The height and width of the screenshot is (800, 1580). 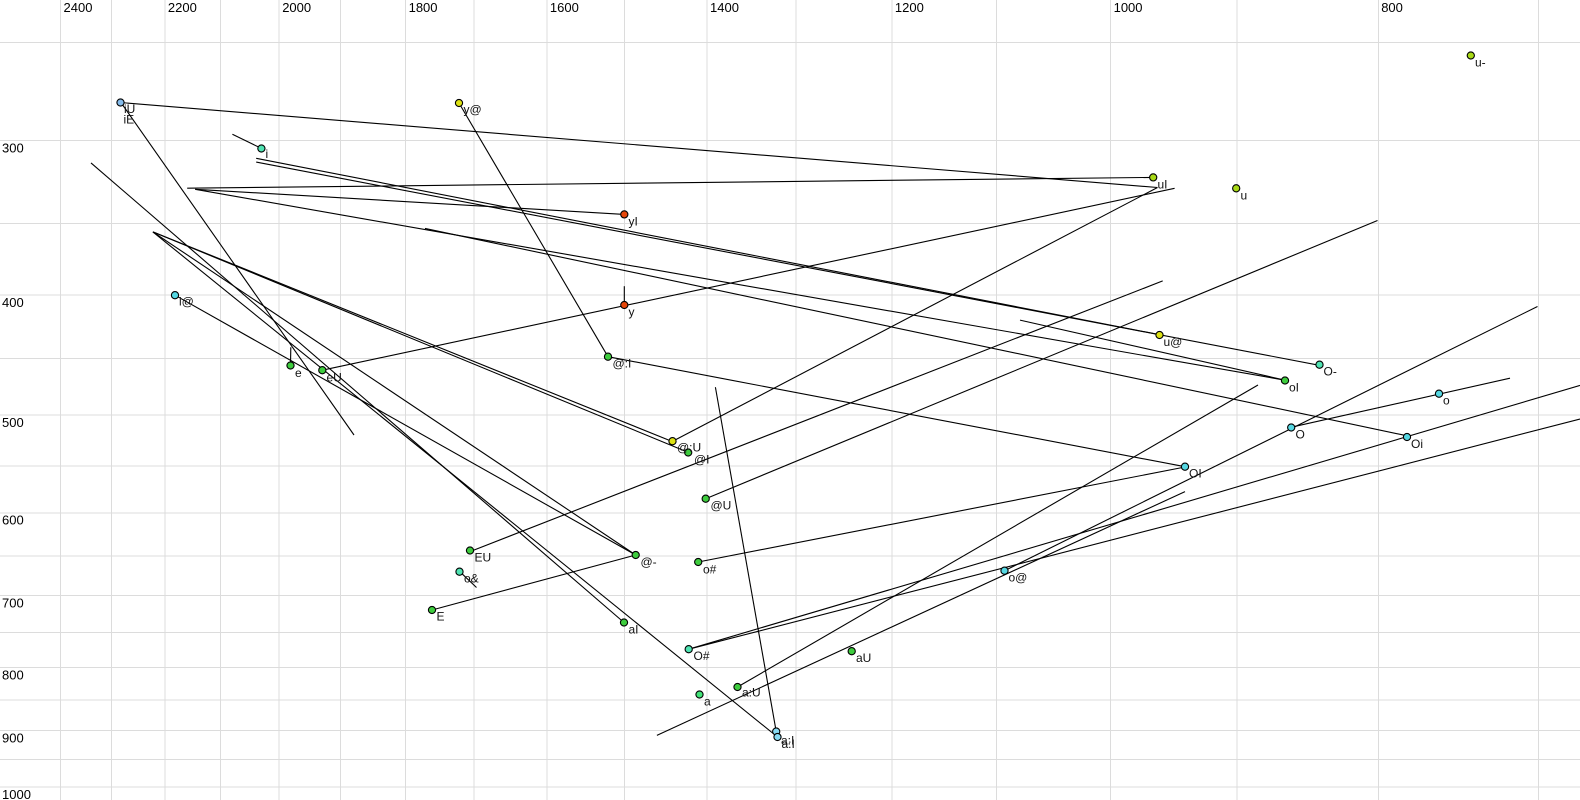 I want to click on svg-text: @U, so click(x=721, y=506).